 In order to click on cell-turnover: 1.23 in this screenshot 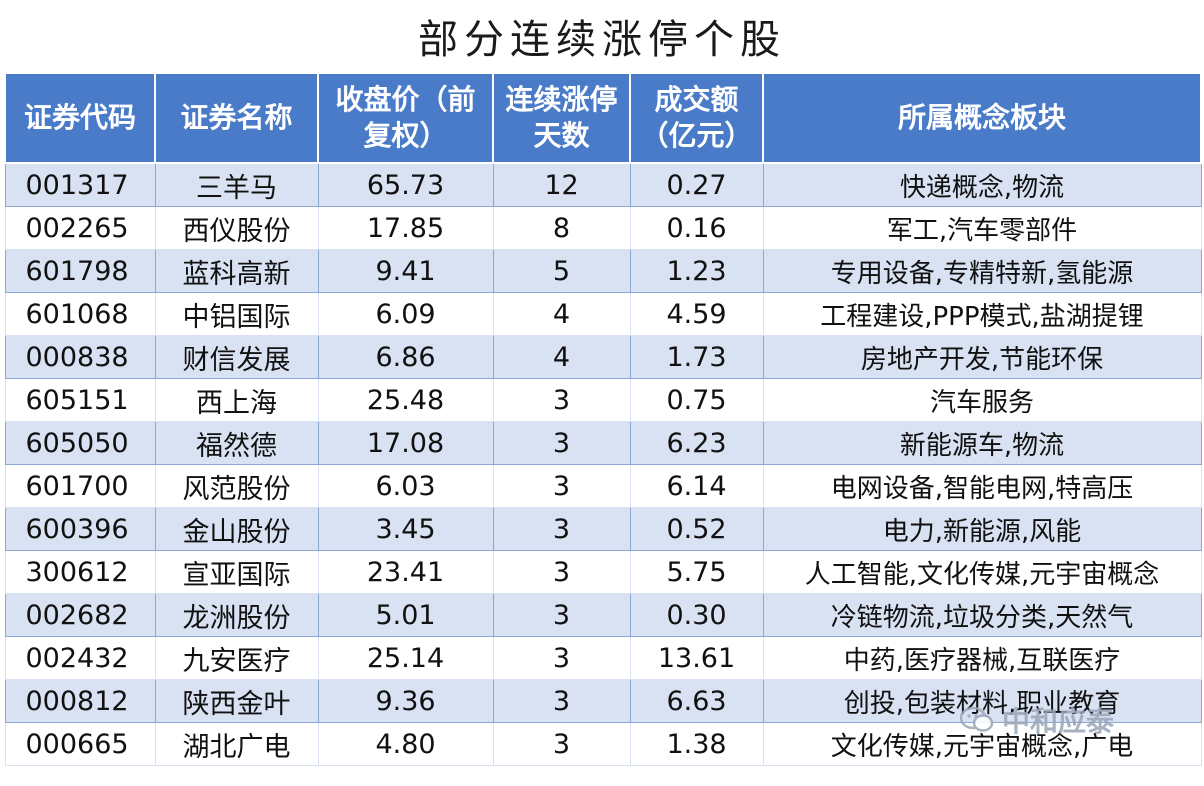, I will do `click(696, 271)`.